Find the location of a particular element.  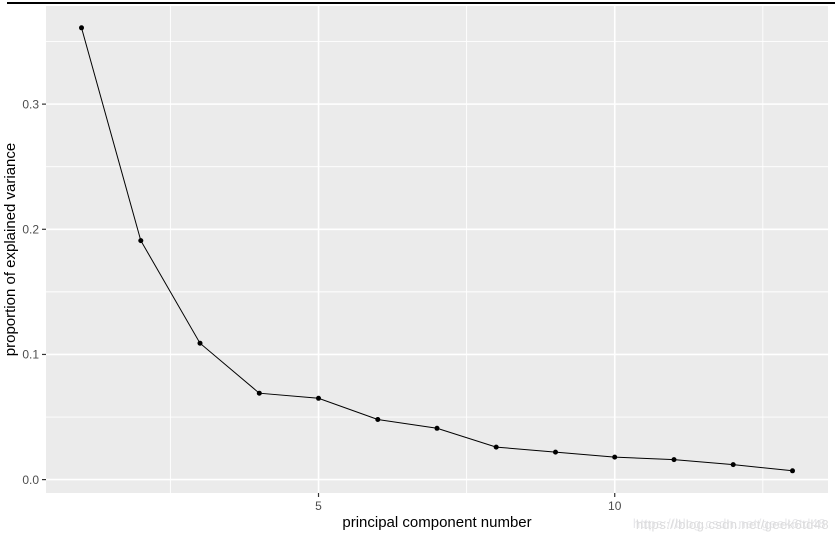

x-axis-tick-label: 10 is located at coordinates (615, 506).